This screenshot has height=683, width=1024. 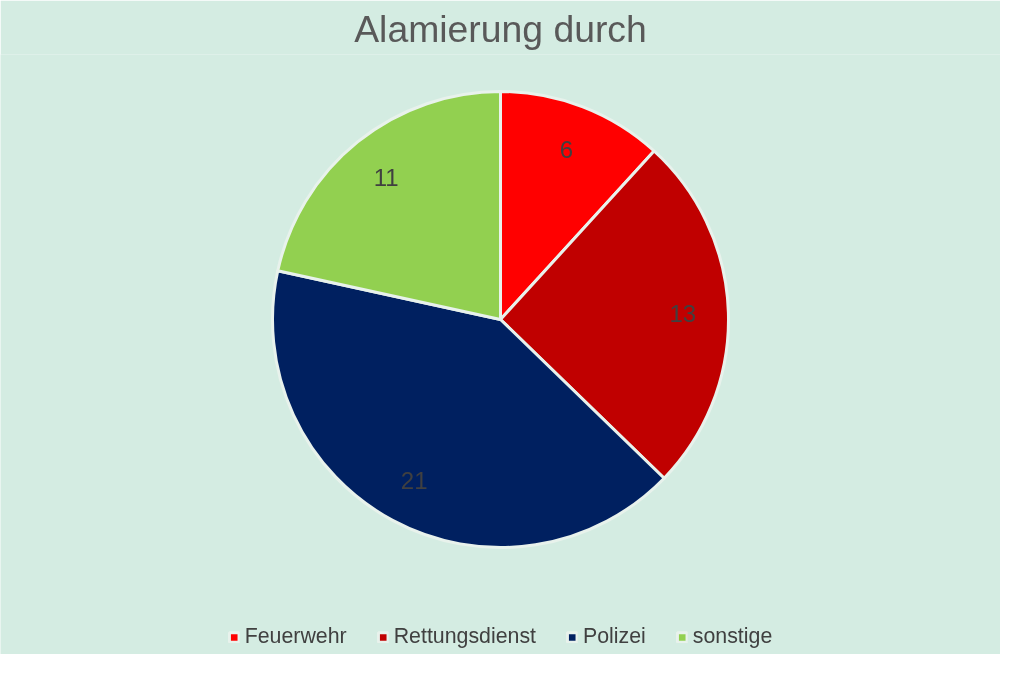 What do you see at coordinates (295, 636) in the screenshot?
I see `legend-label: Feuerwehr` at bounding box center [295, 636].